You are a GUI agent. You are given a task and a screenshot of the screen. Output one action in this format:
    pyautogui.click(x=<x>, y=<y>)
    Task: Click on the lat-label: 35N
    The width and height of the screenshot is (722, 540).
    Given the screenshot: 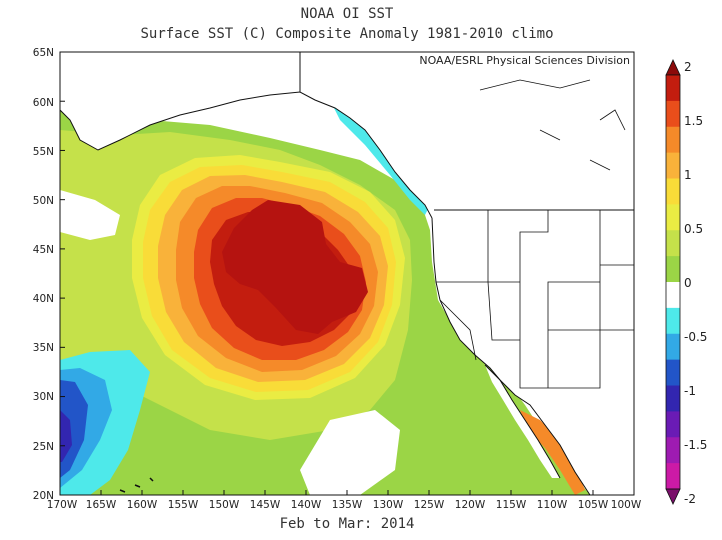 What is the action you would take?
    pyautogui.click(x=43, y=348)
    